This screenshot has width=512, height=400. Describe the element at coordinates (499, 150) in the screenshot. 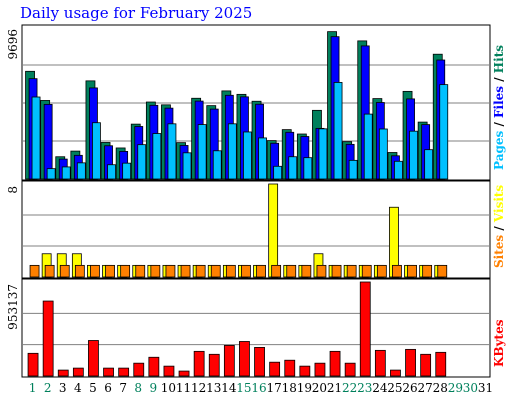

I see `legend-pages: Pages` at that location.